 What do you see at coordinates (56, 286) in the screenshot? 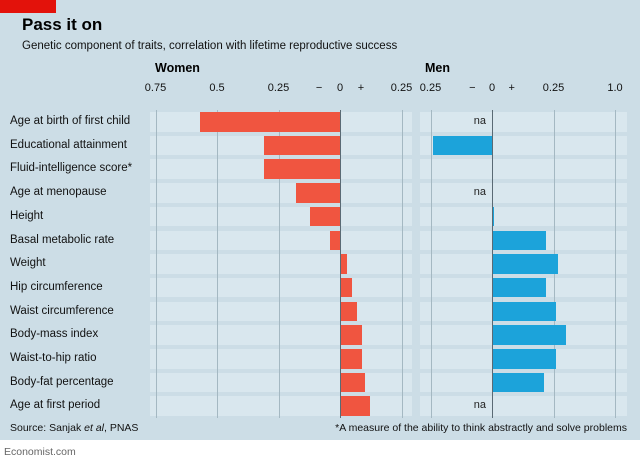
I see `category-label: Hip circumference` at bounding box center [56, 286].